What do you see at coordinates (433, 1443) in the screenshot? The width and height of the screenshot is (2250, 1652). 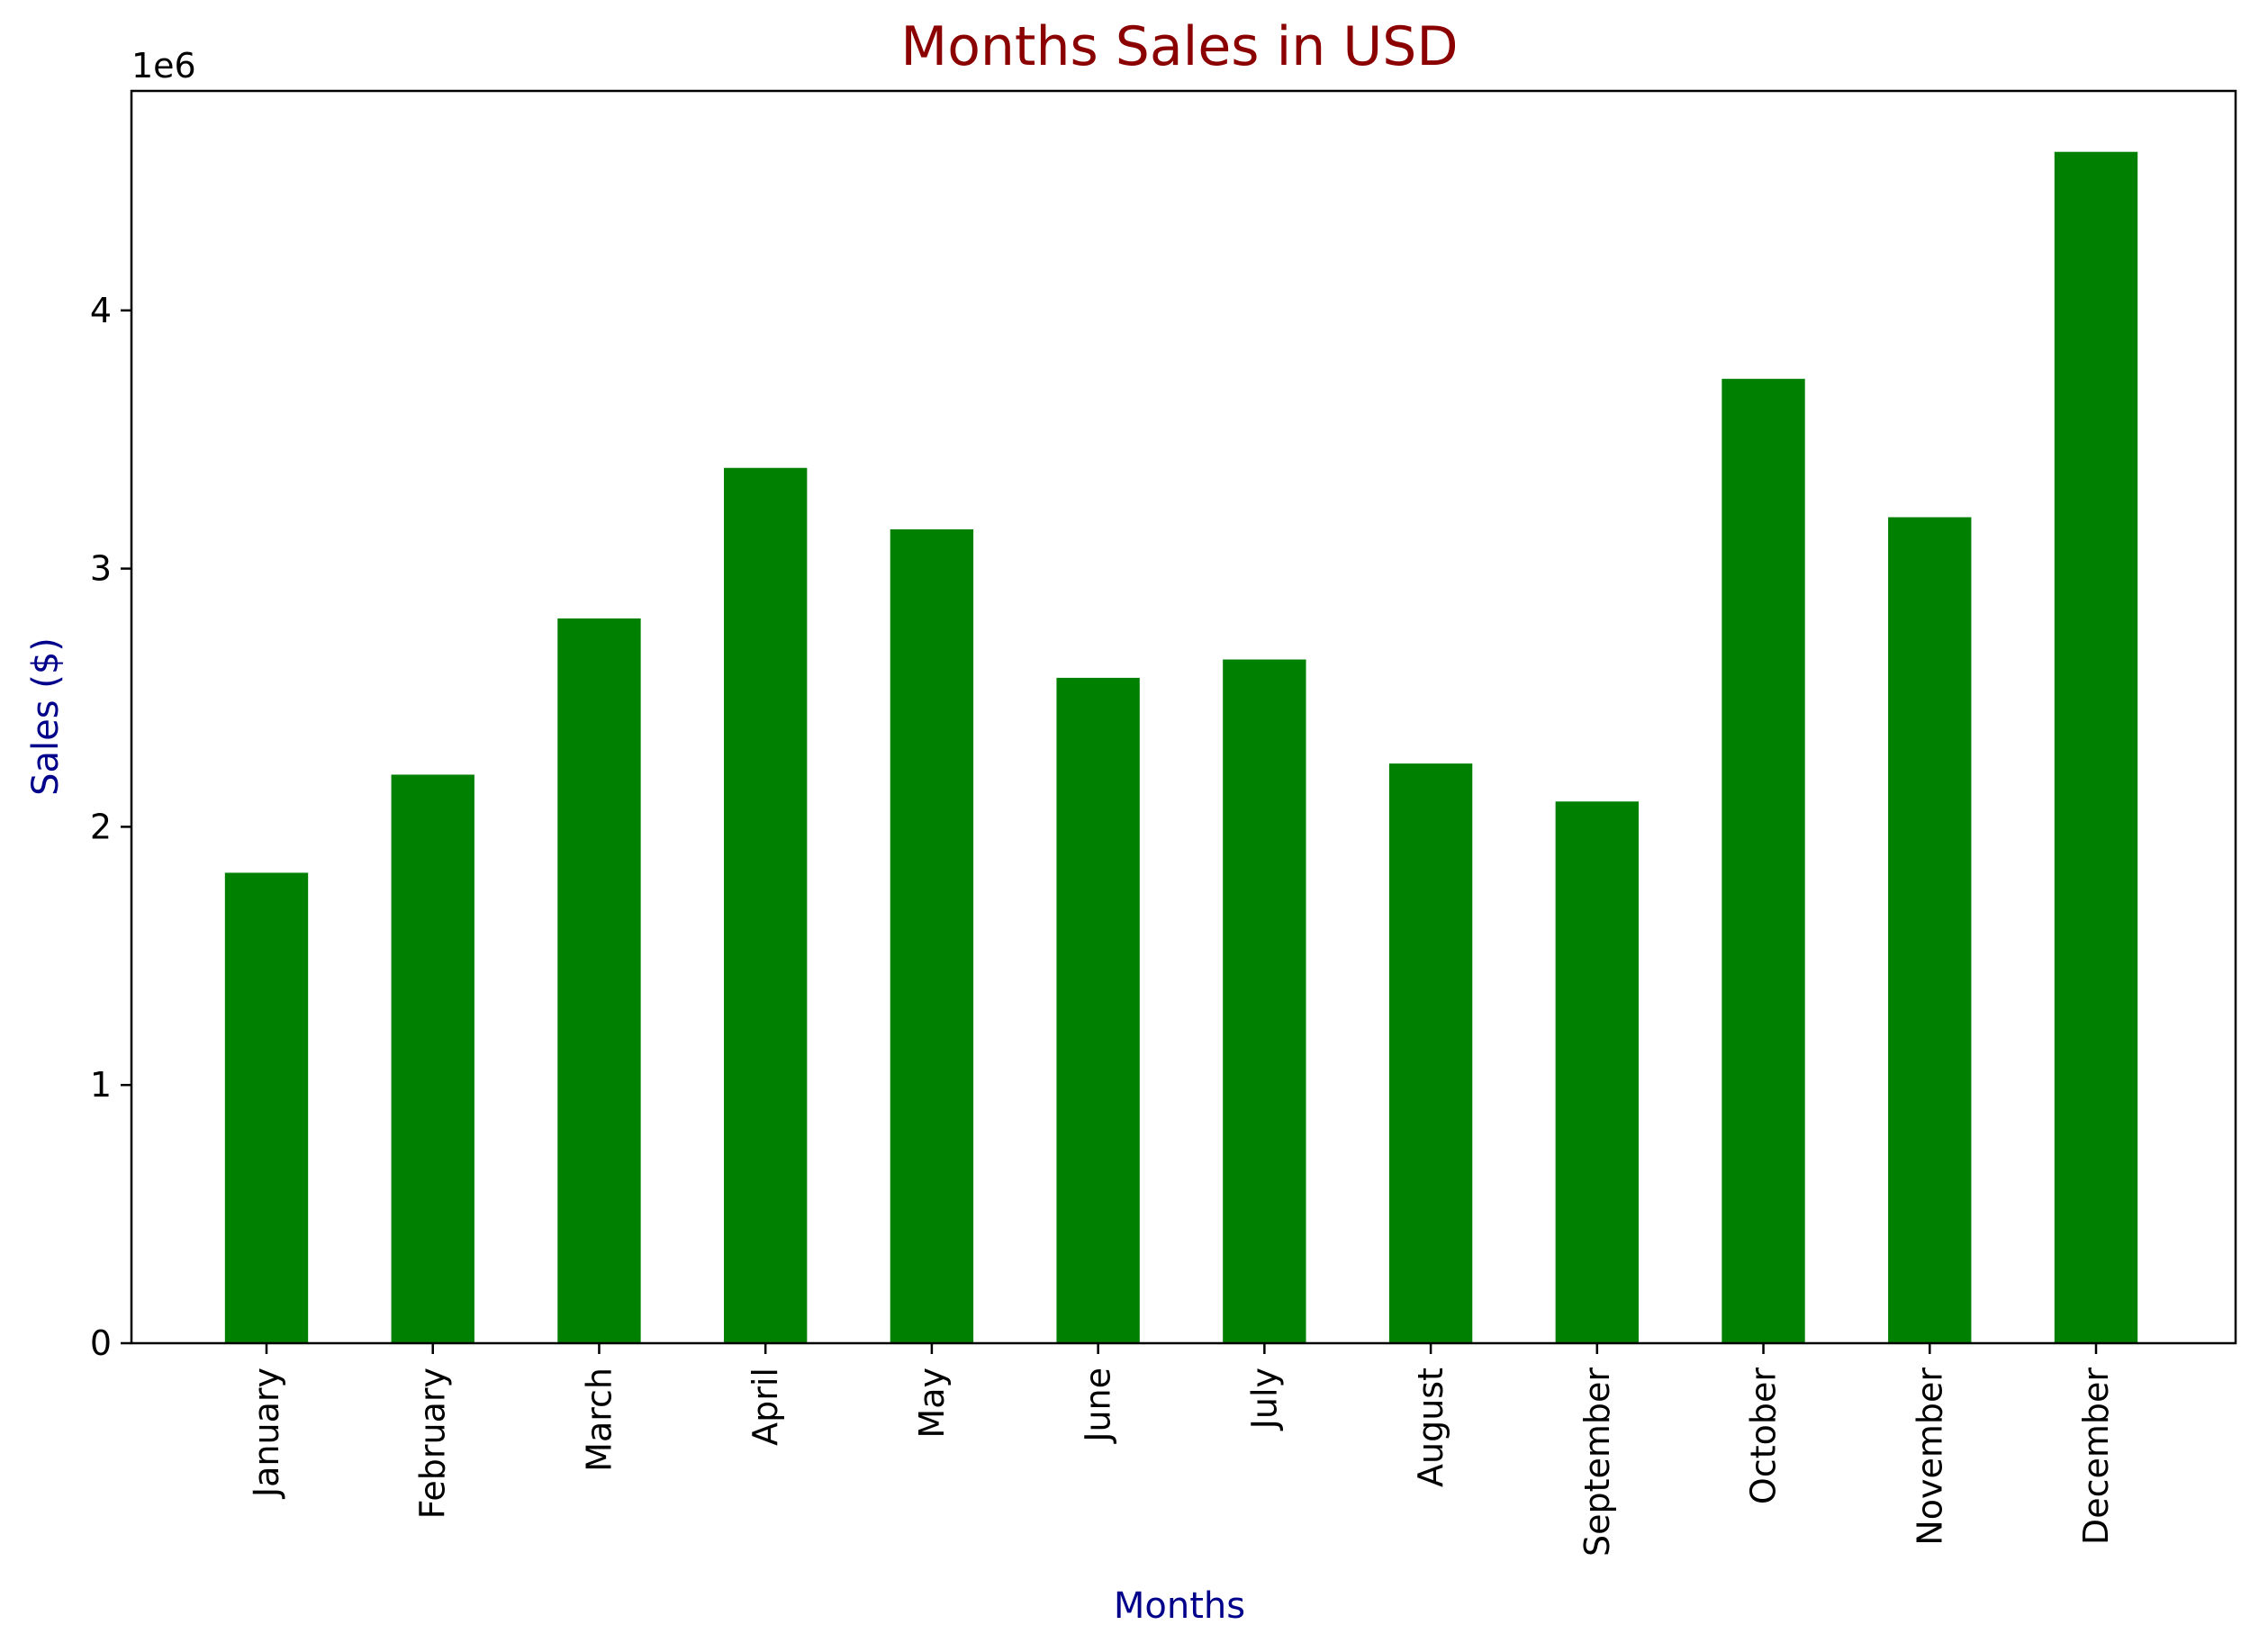 I see `x-tick-label-february: February` at bounding box center [433, 1443].